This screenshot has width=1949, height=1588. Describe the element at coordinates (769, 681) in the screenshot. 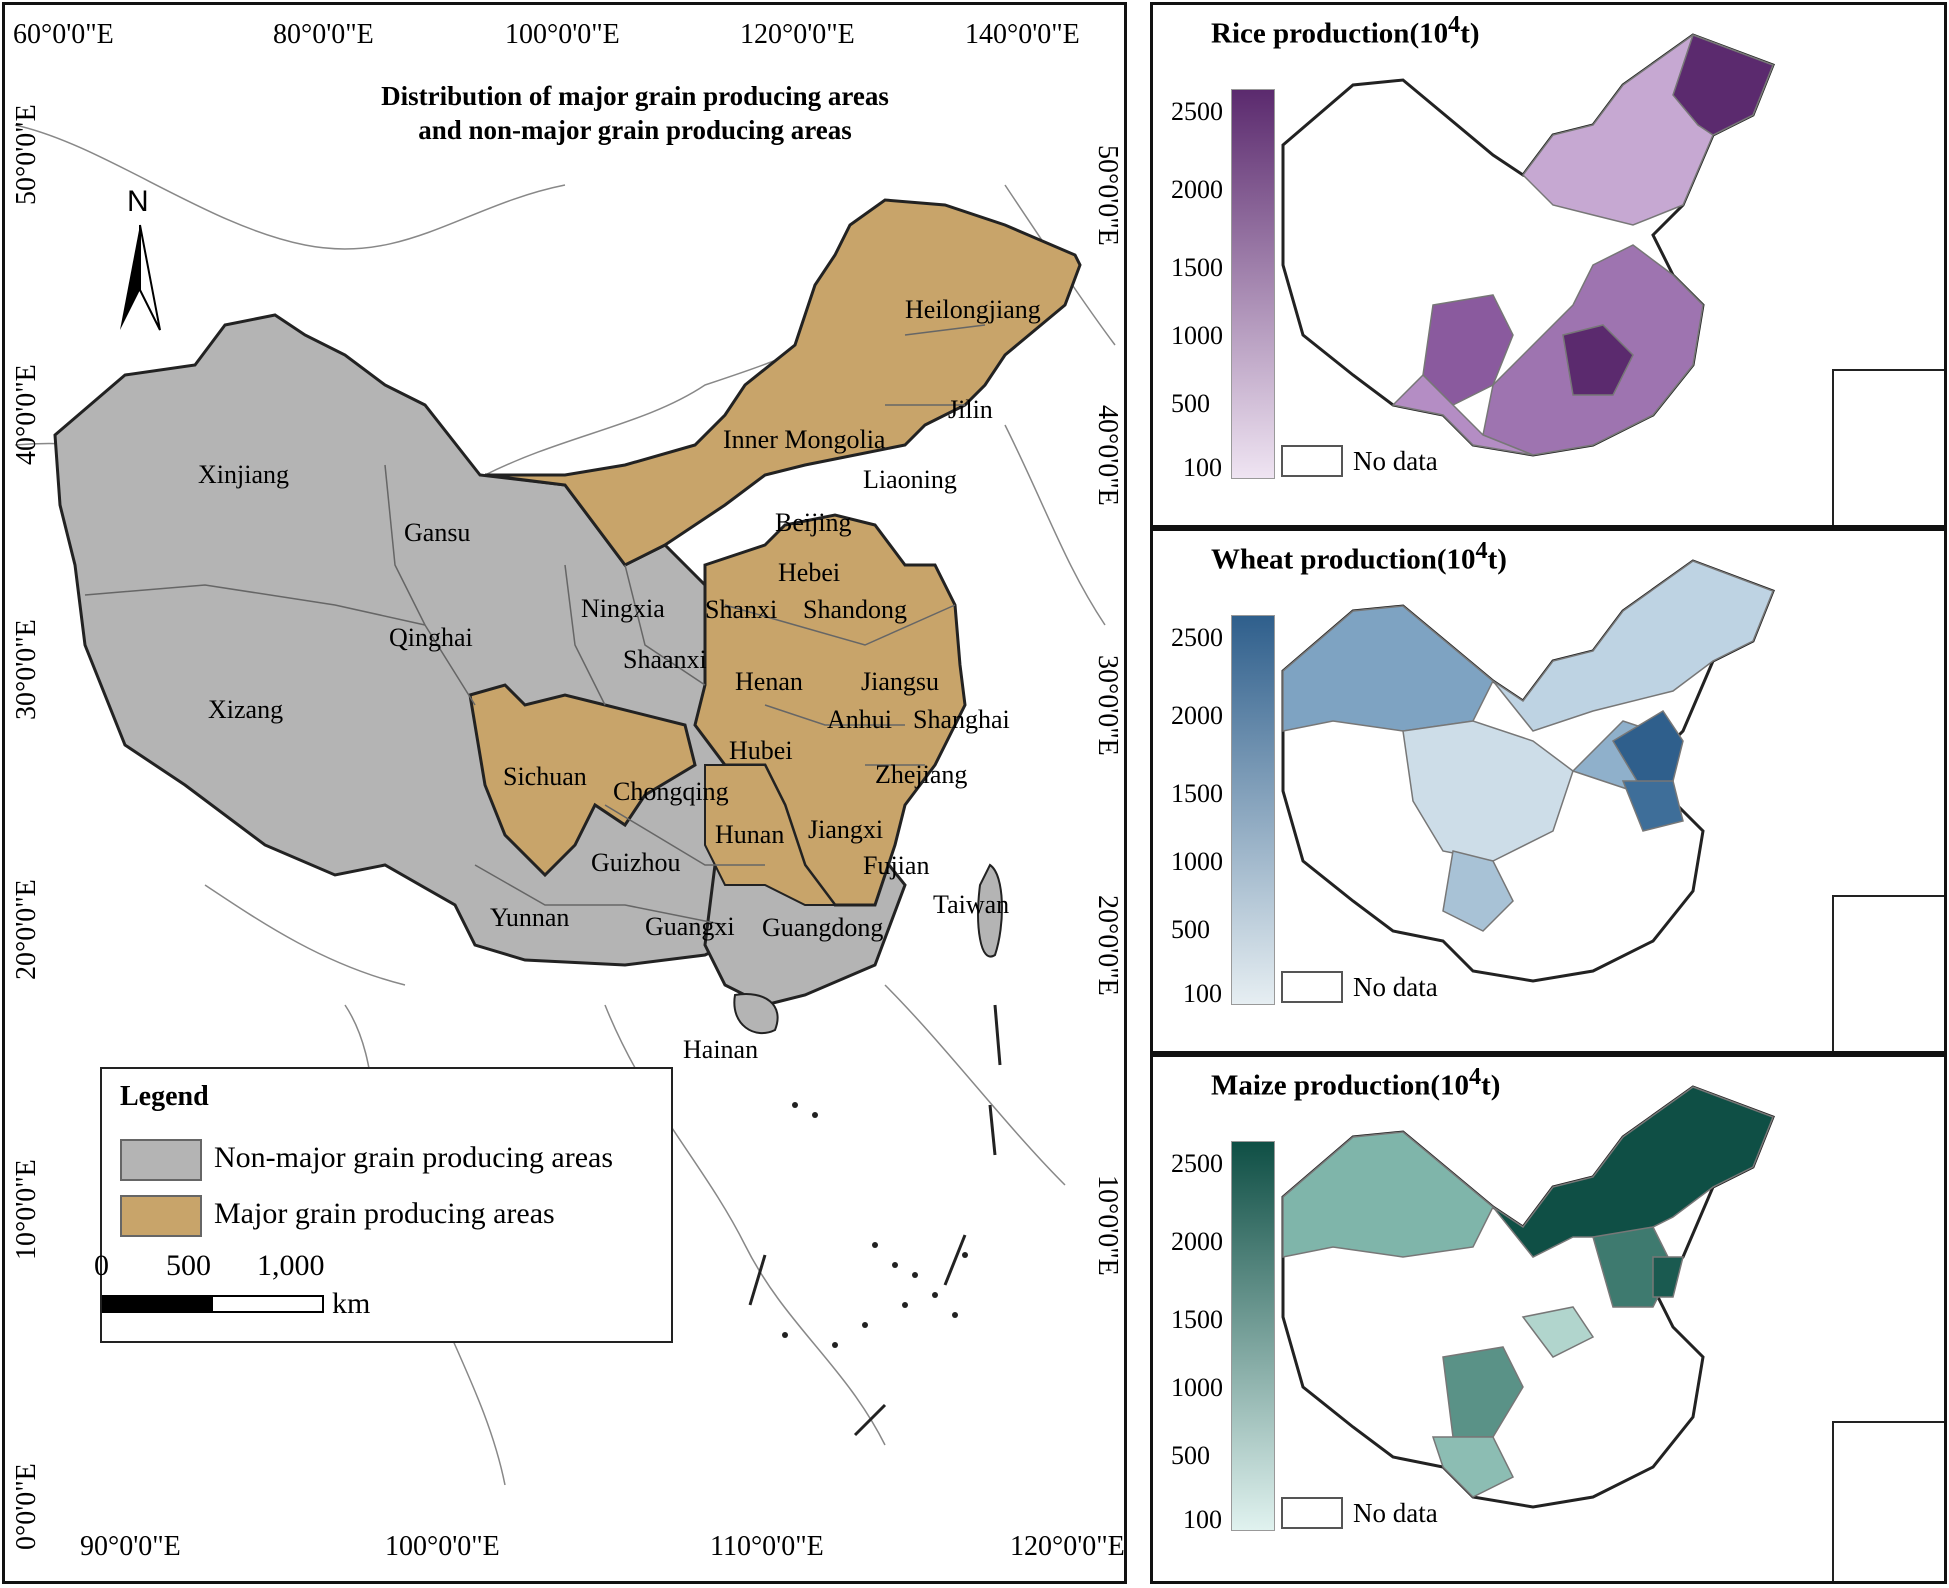

I see `label-henan: Henan` at that location.